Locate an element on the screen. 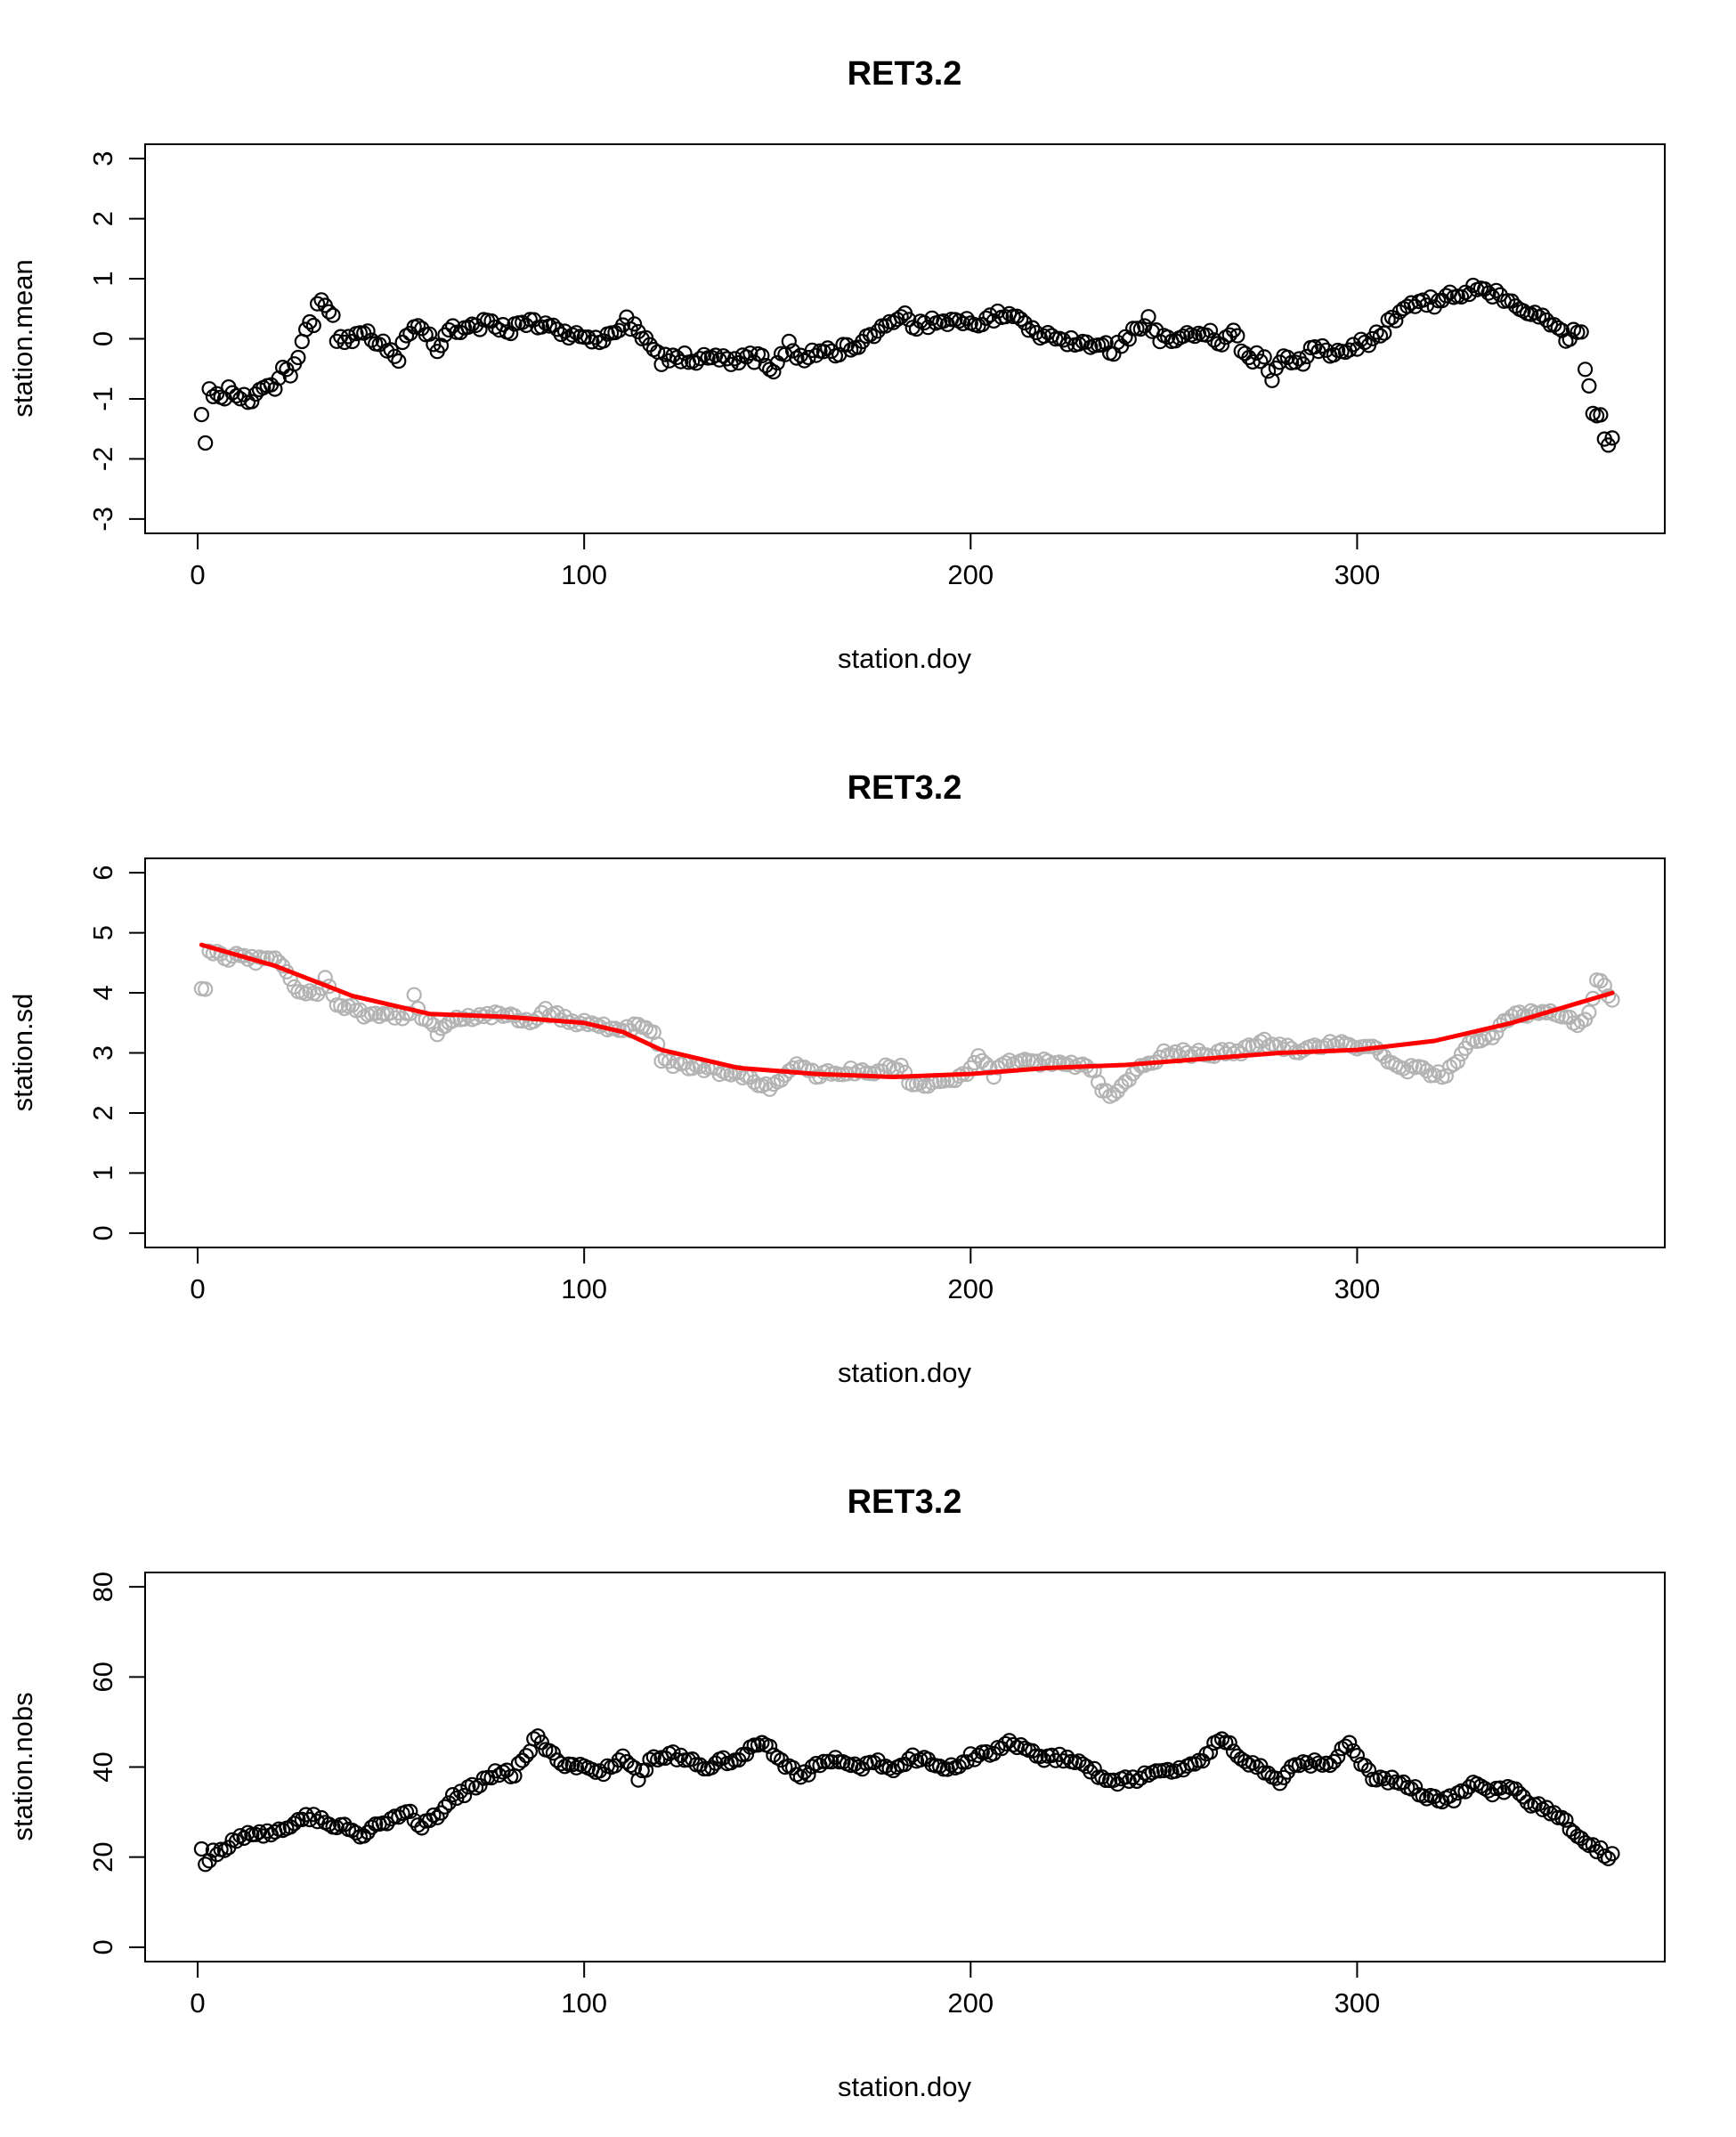  y-tick-label: 20 is located at coordinates (102, 1856).